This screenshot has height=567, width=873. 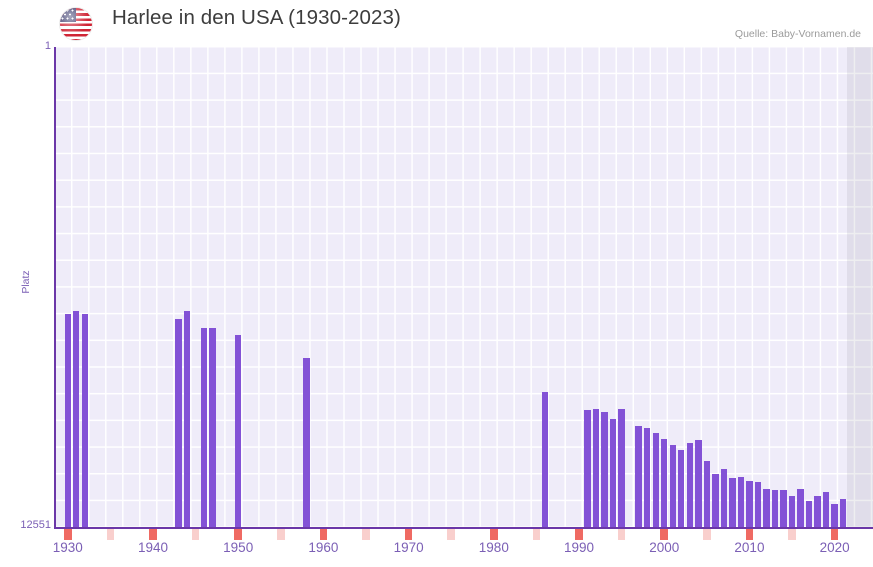 What do you see at coordinates (47, 46) in the screenshot?
I see `y-axis-top-label: 1` at bounding box center [47, 46].